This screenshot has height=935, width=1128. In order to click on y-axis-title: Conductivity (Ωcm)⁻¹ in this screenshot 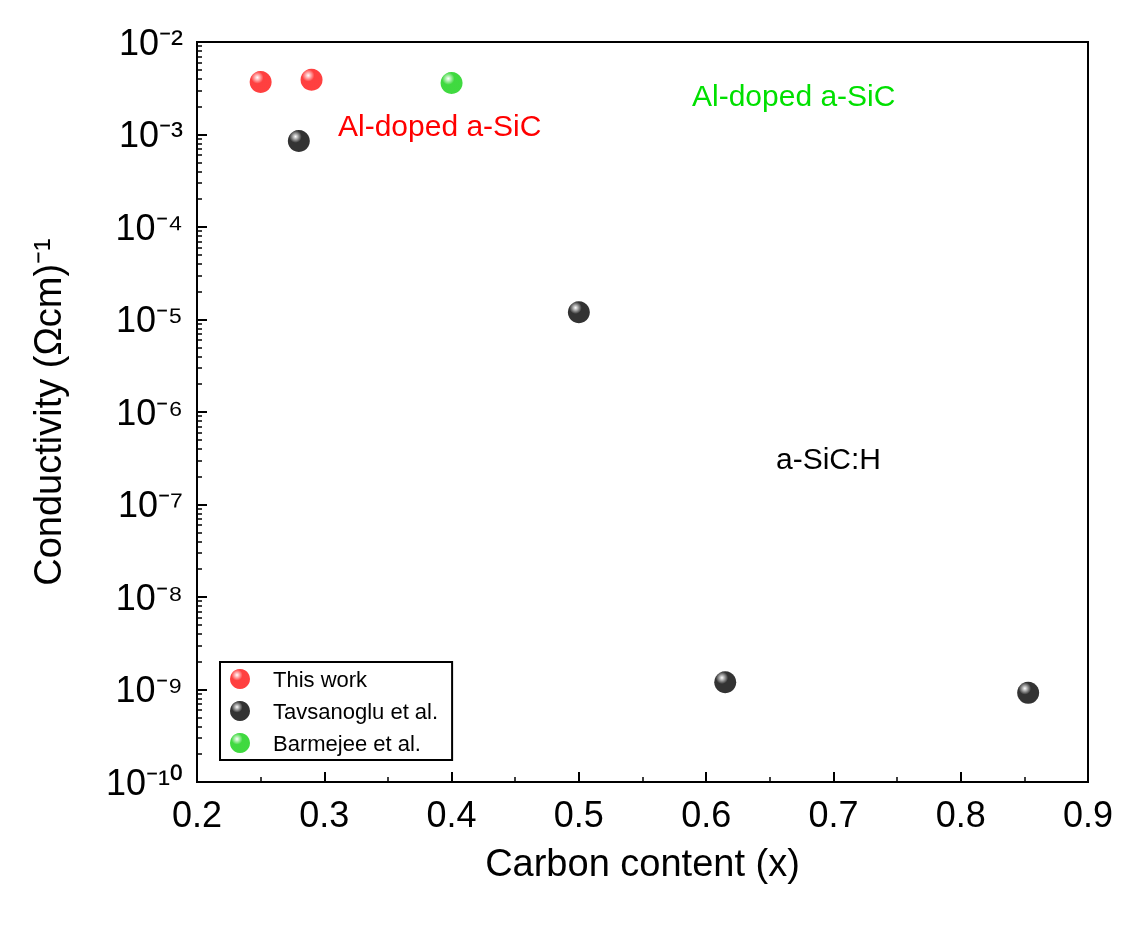, I will do `click(48, 412)`.